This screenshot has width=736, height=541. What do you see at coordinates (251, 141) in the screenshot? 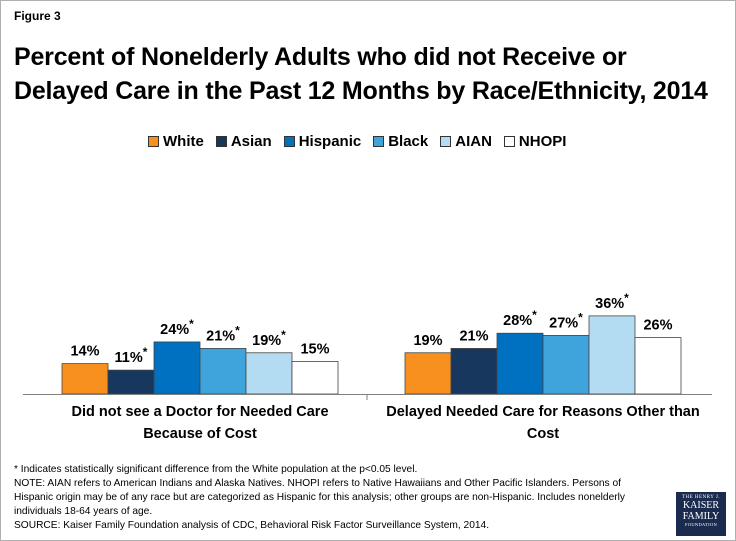
I see `legend-label: Asian` at bounding box center [251, 141].